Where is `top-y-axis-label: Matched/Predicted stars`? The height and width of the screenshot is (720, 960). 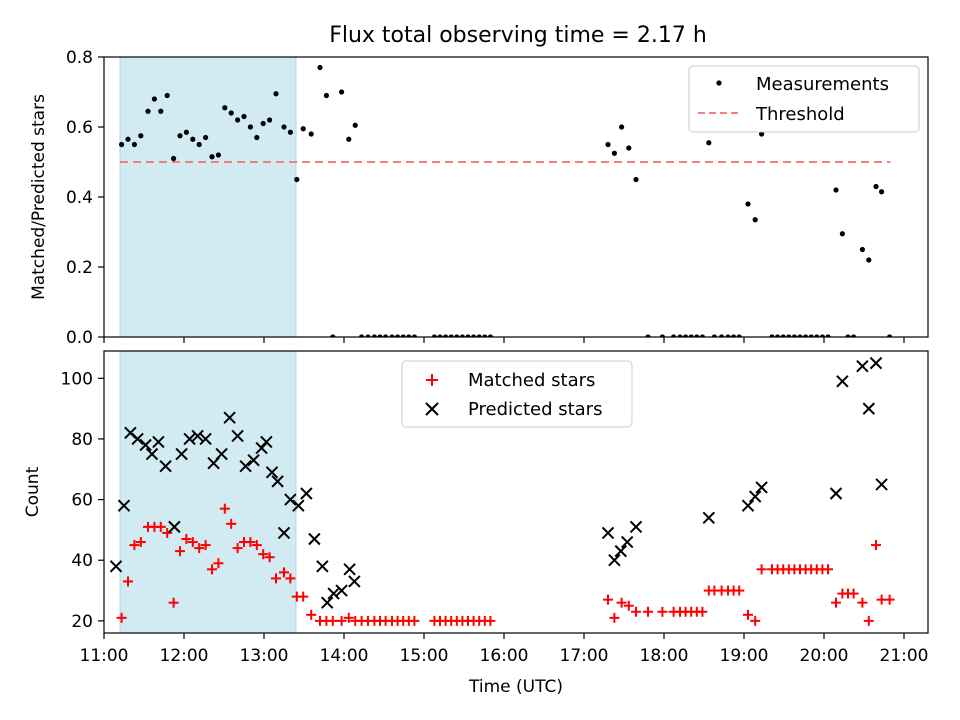
top-y-axis-label: Matched/Predicted stars is located at coordinates (39, 197).